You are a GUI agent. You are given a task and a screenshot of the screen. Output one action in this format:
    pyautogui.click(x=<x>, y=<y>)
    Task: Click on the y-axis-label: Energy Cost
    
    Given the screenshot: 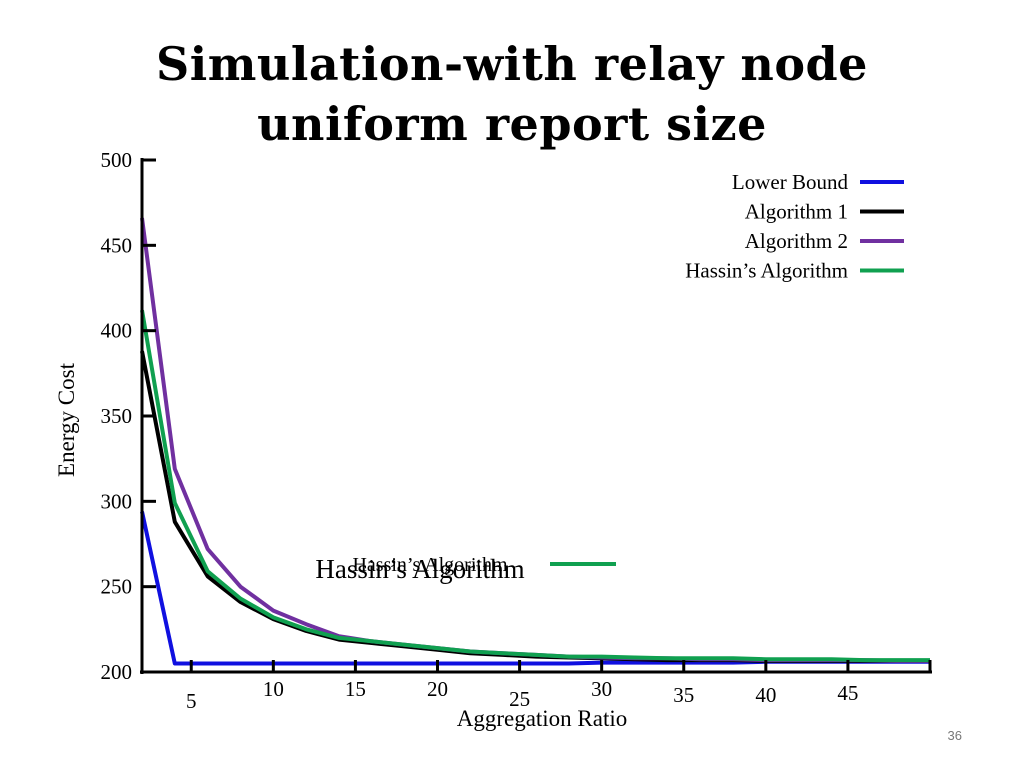 What is the action you would take?
    pyautogui.click(x=66, y=419)
    